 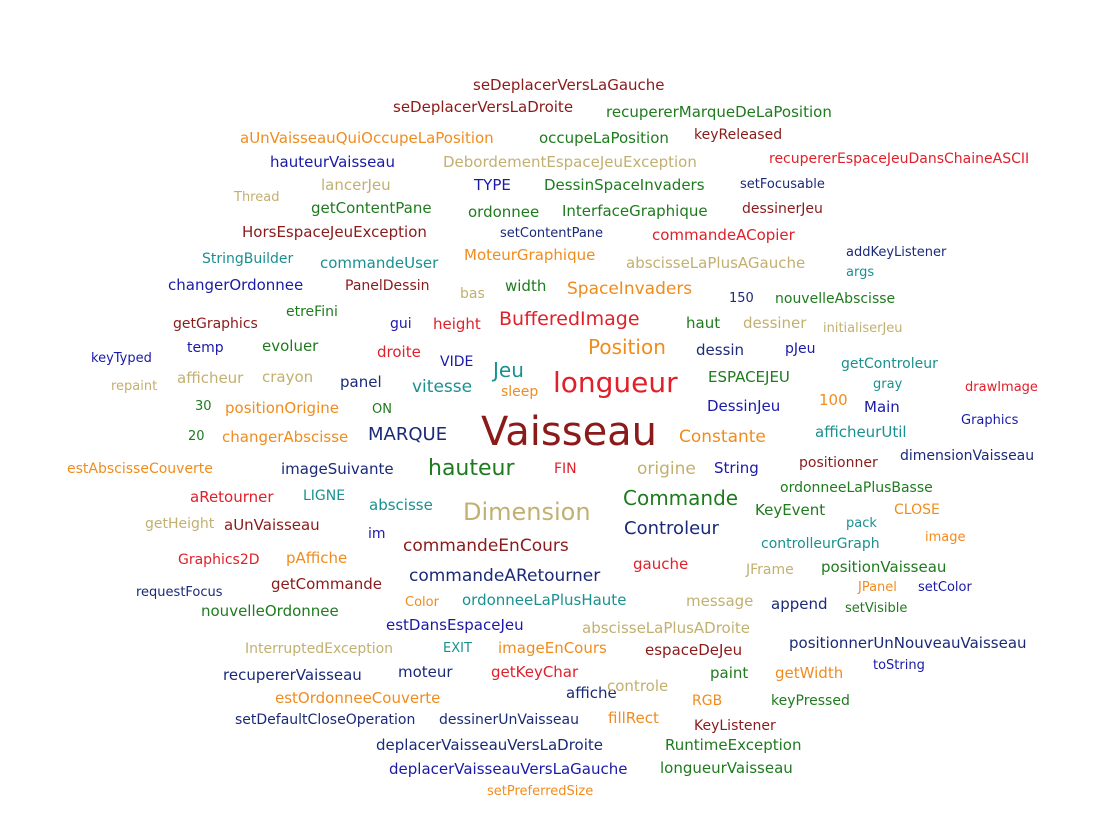 I want to click on cloud-word-changerabscisse: changerAbscisse, so click(x=285, y=437).